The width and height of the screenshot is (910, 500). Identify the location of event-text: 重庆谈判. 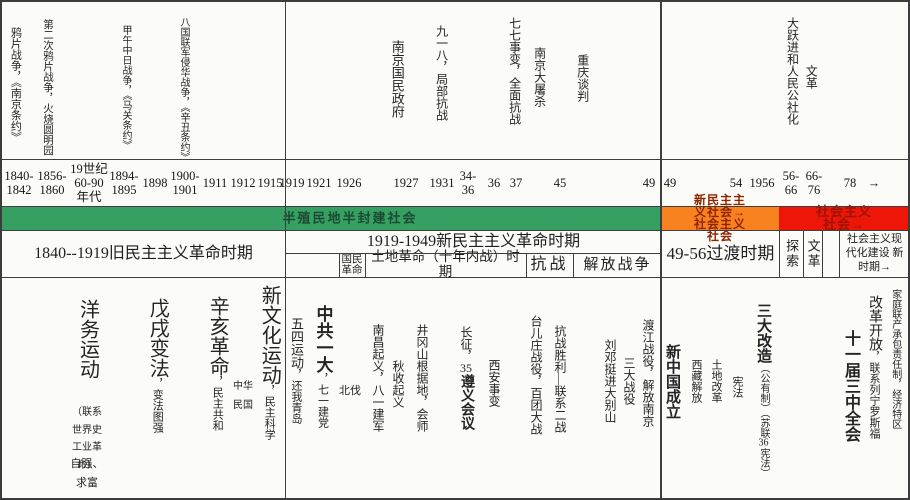
(582, 78).